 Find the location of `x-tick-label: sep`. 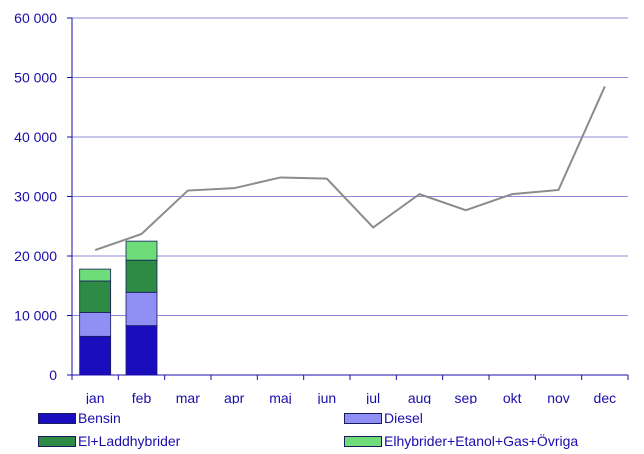

x-tick-label: sep is located at coordinates (466, 397).